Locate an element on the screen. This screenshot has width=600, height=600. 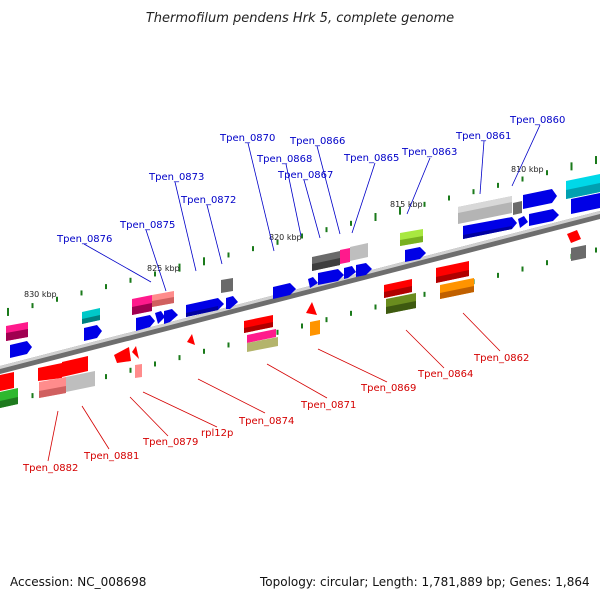
gene-label: Tpen_0873 is located at coordinates (176, 177).